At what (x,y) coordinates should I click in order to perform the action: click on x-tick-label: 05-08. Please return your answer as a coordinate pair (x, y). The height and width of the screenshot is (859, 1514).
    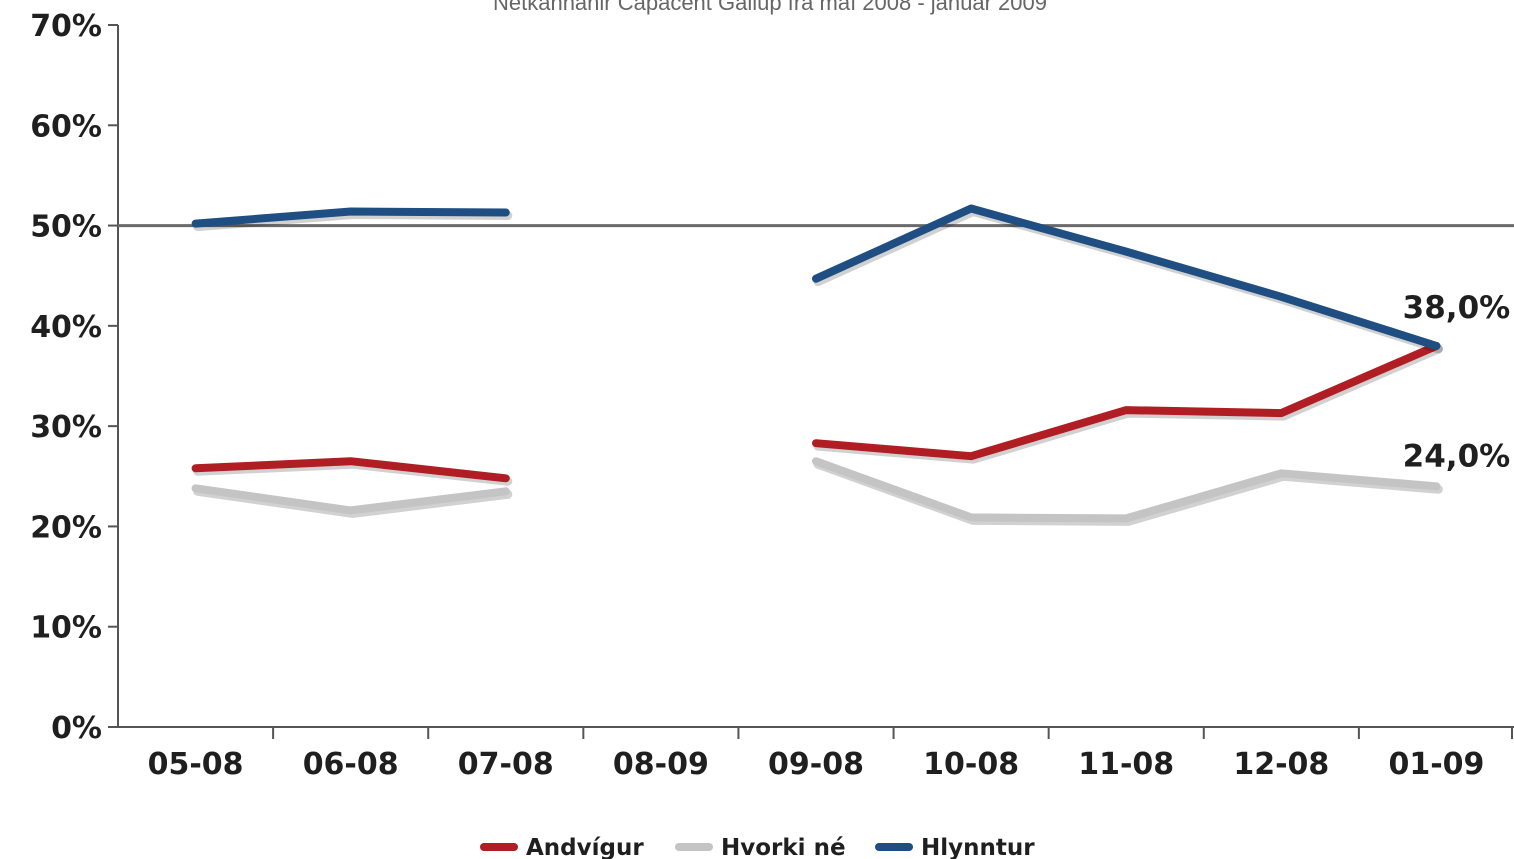
    Looking at the image, I should click on (196, 764).